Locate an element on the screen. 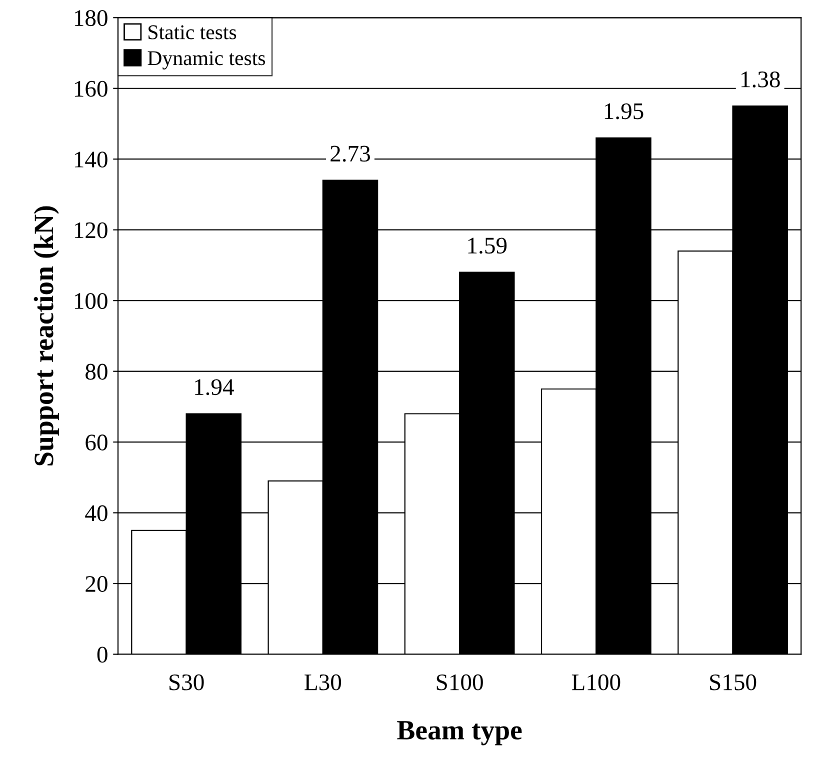 This screenshot has width=831, height=767. x-tick-label: L30 is located at coordinates (323, 682).